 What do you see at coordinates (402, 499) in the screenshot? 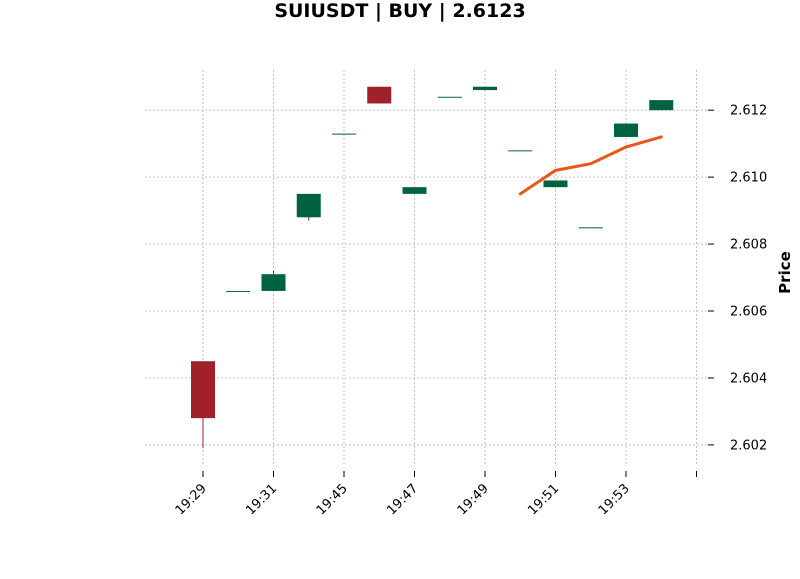
I see `x-tick-label: 19:47` at bounding box center [402, 499].